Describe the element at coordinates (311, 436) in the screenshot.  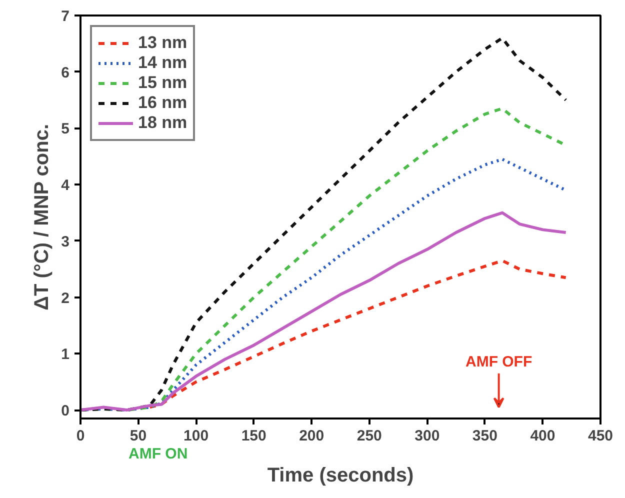
I see `x-tick-label: 200` at that location.